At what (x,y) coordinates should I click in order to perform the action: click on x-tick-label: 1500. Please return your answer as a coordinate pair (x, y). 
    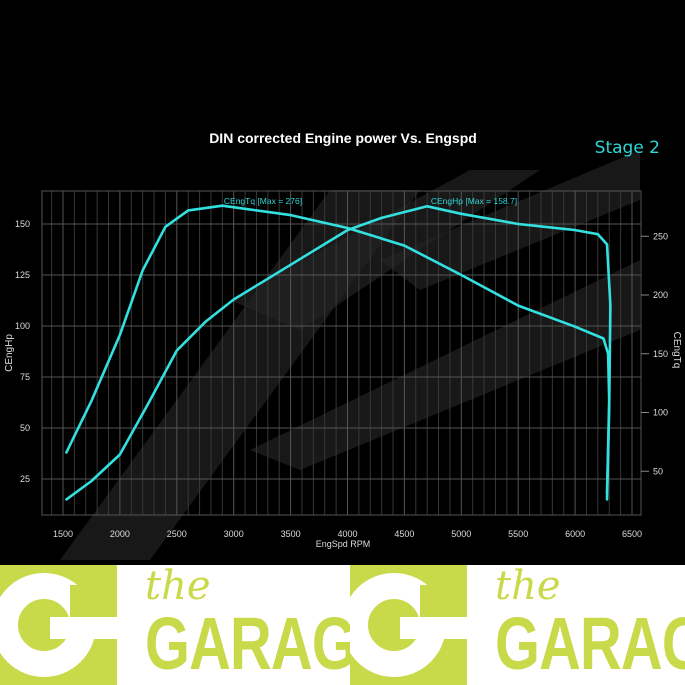
    Looking at the image, I should click on (63, 534).